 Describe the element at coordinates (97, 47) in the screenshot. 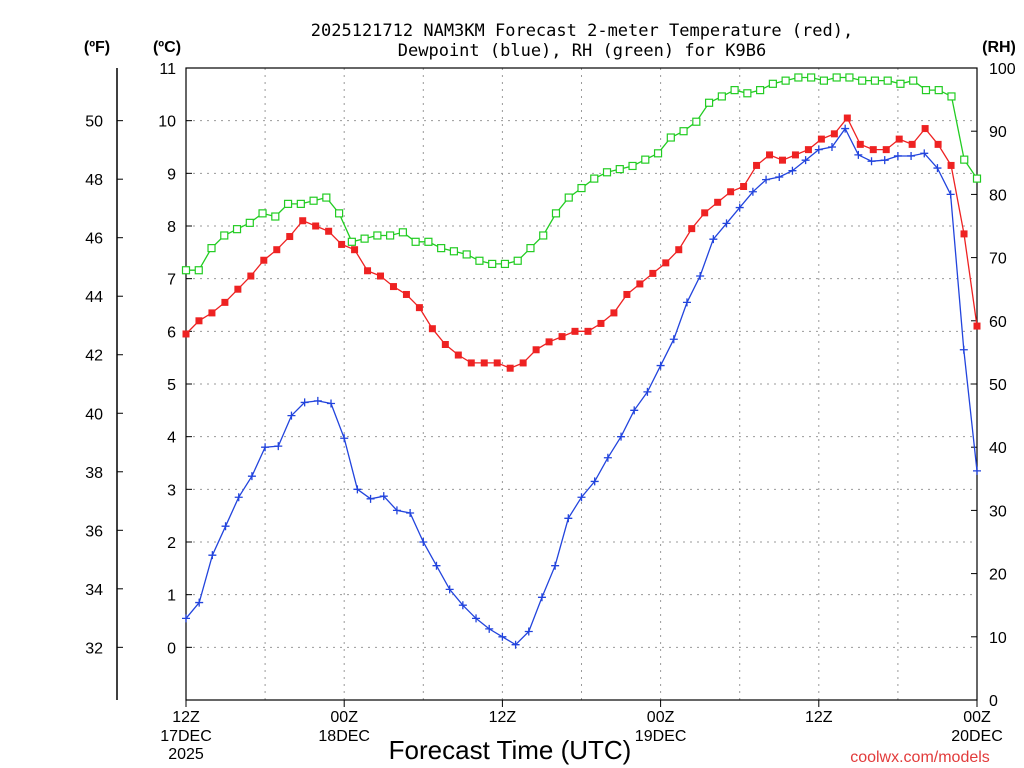

I see `fahrenheit-axis-label: (ºF)` at that location.